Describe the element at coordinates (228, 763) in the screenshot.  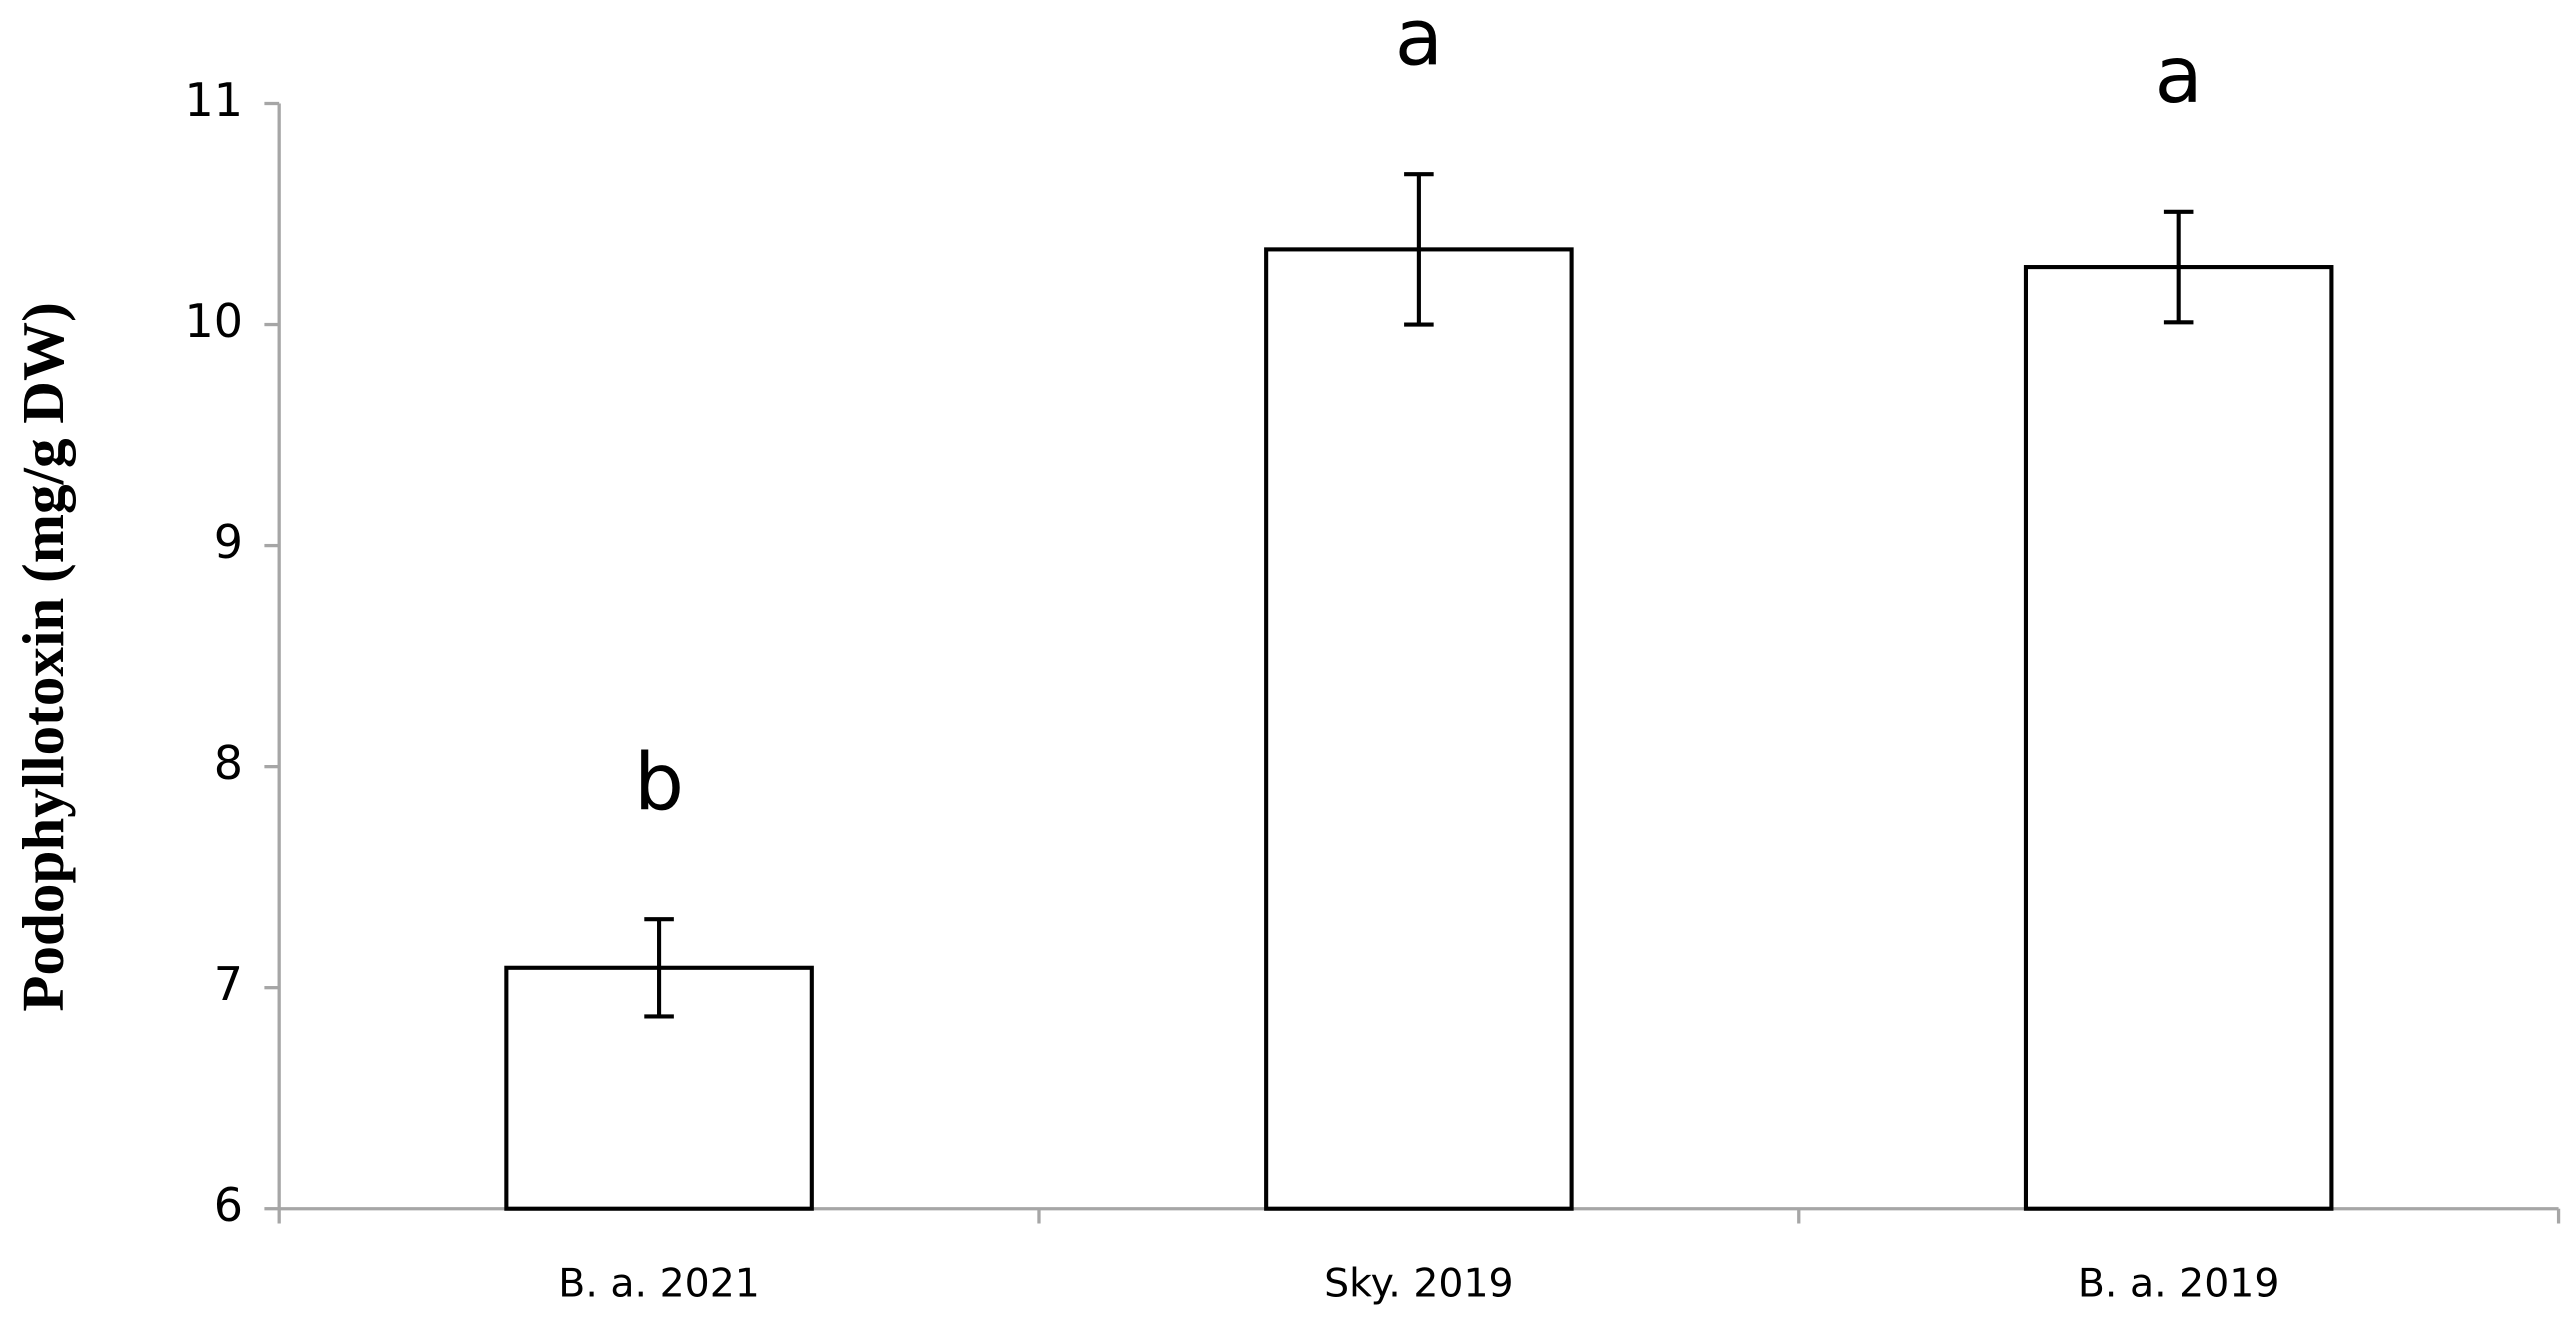
I see `y-tick-label: 8` at that location.